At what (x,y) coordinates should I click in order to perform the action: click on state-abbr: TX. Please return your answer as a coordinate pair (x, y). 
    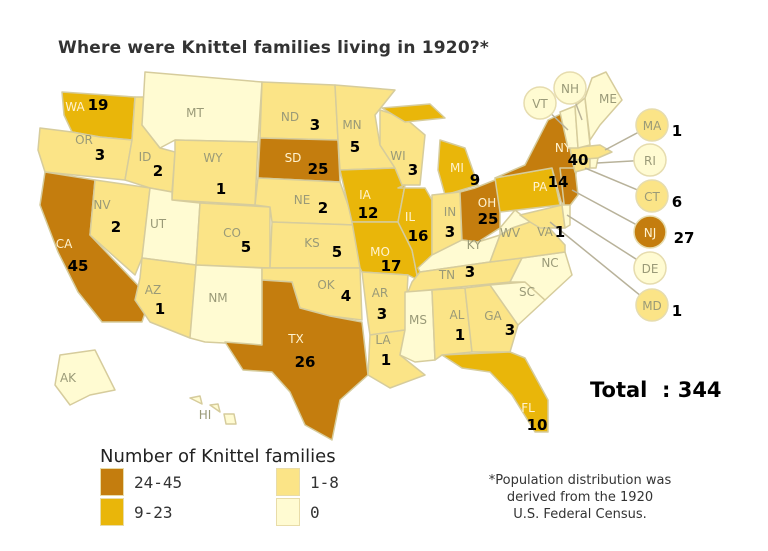
    Looking at the image, I should click on (295, 339).